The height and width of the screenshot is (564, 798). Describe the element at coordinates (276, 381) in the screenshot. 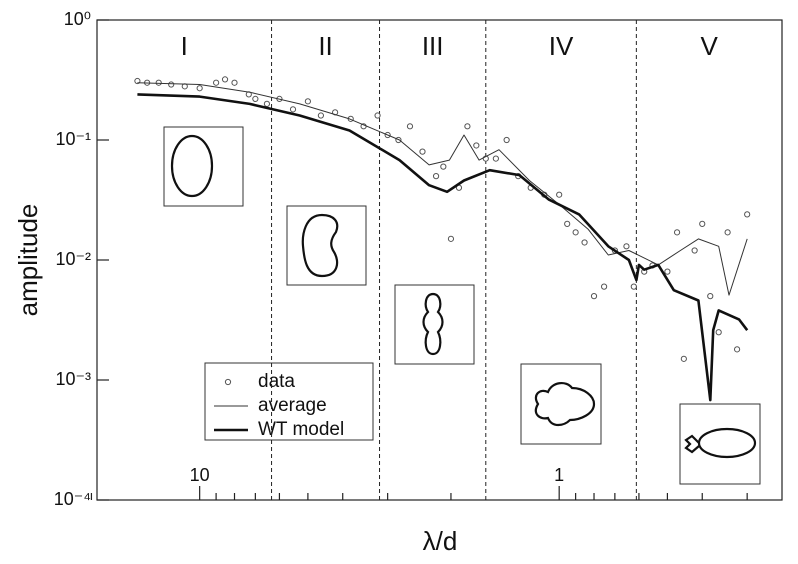

I see `legend-label: data` at that location.